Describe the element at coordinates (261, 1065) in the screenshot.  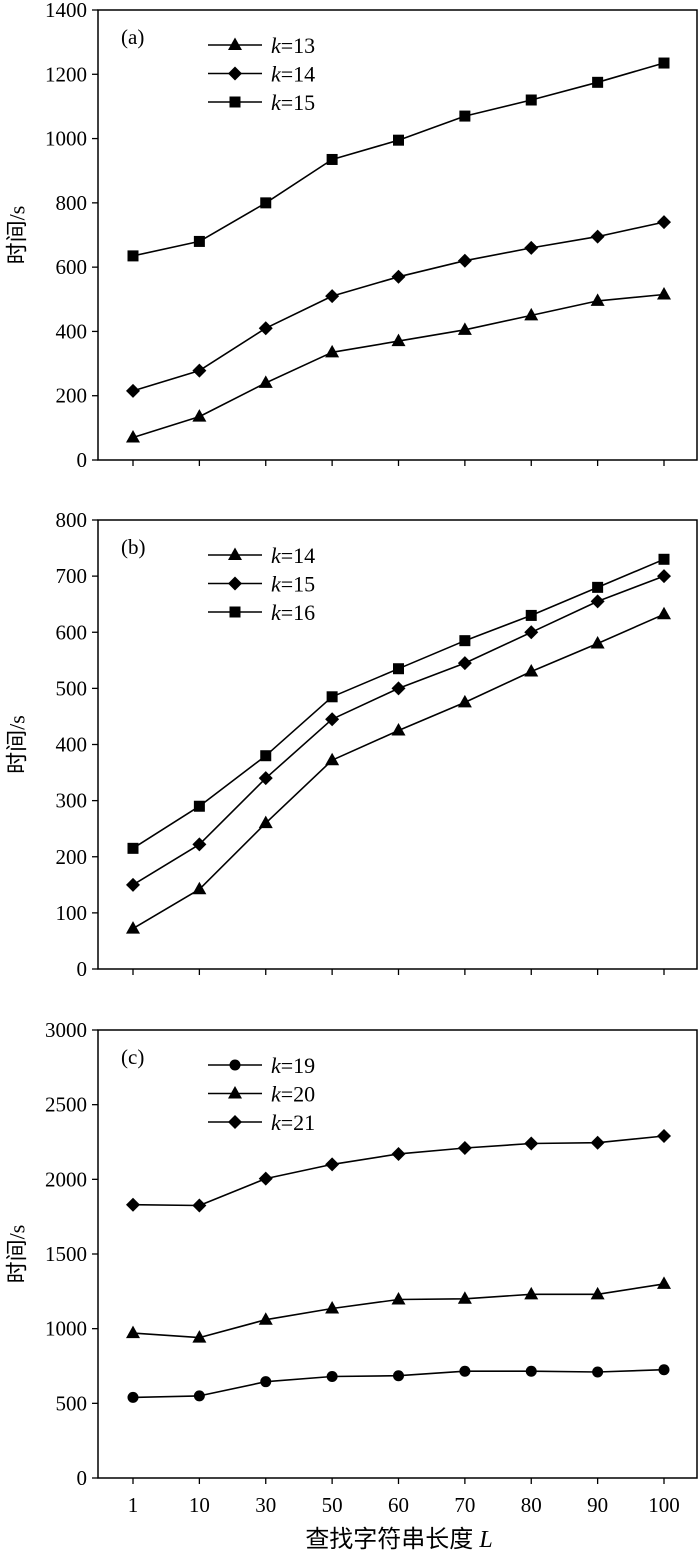
I see `panel-3-legend-entry: k=19` at that location.